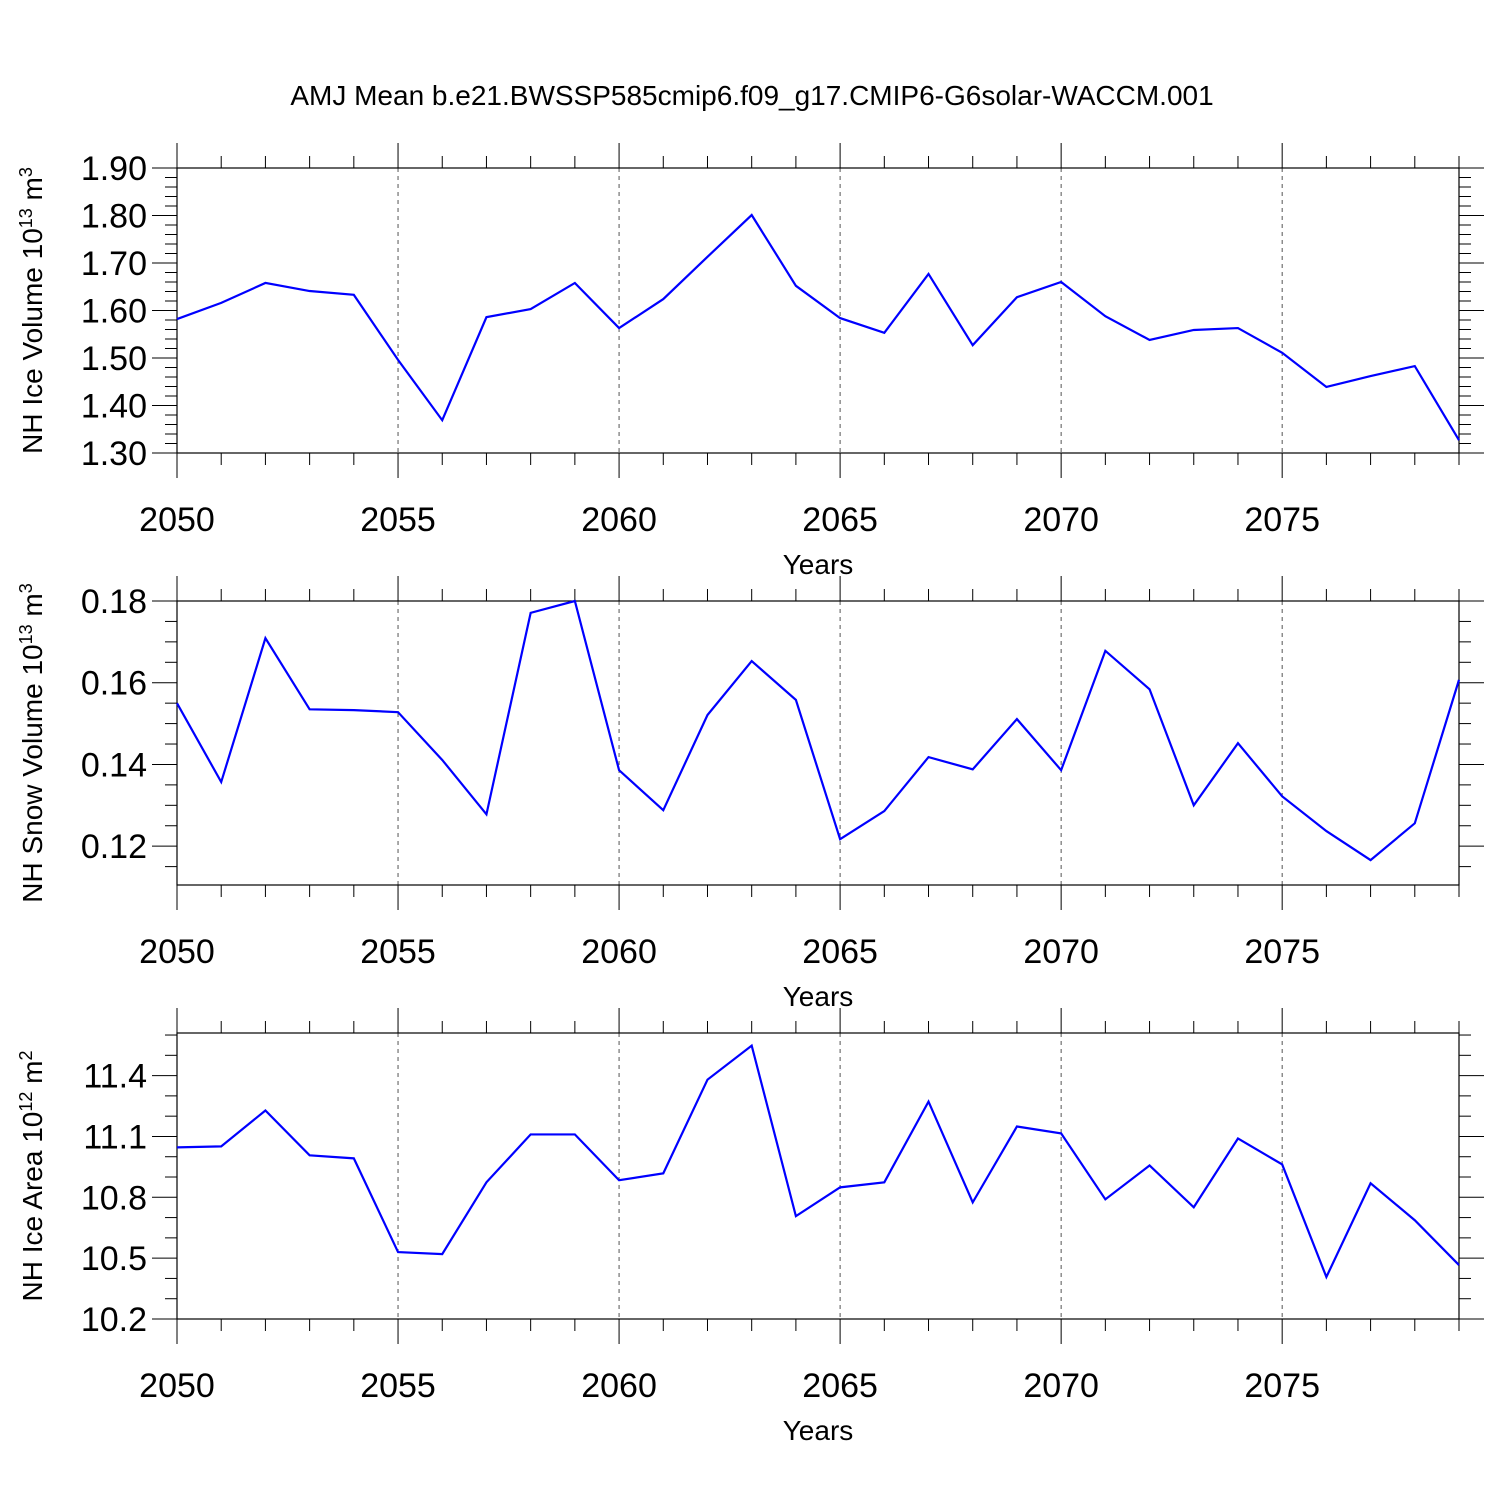 This screenshot has width=1500, height=1500. Describe the element at coordinates (114, 684) in the screenshot. I see `y-tick-label: 0.16` at that location.